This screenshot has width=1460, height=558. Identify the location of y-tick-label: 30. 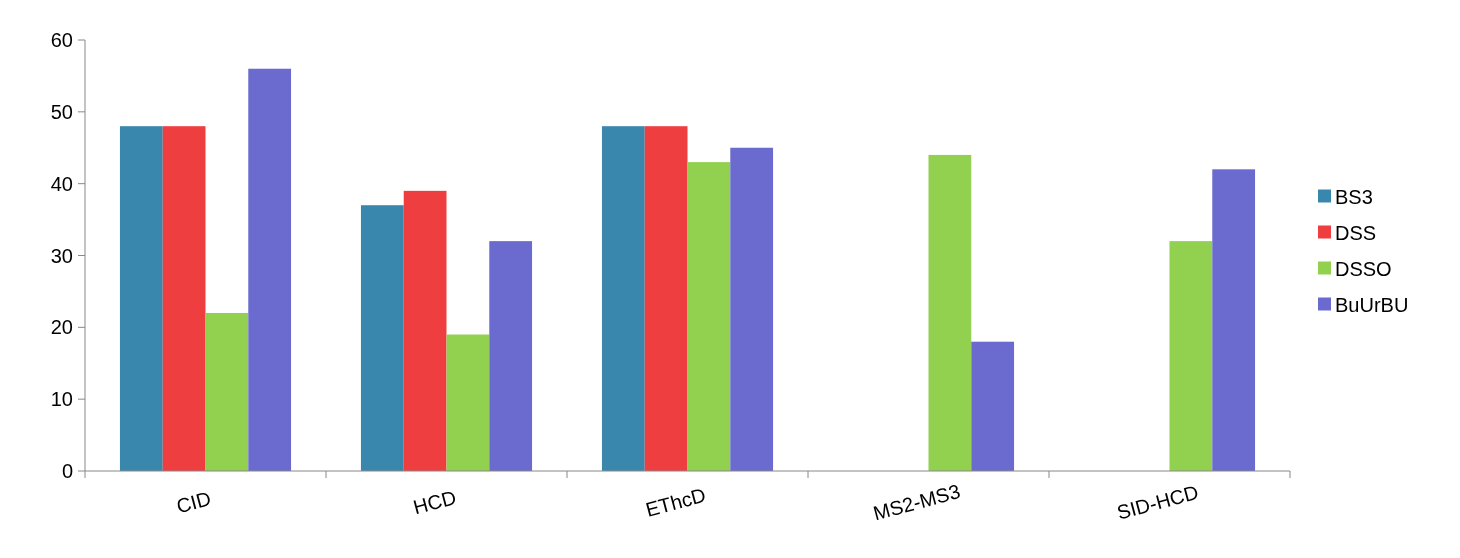
(61, 255).